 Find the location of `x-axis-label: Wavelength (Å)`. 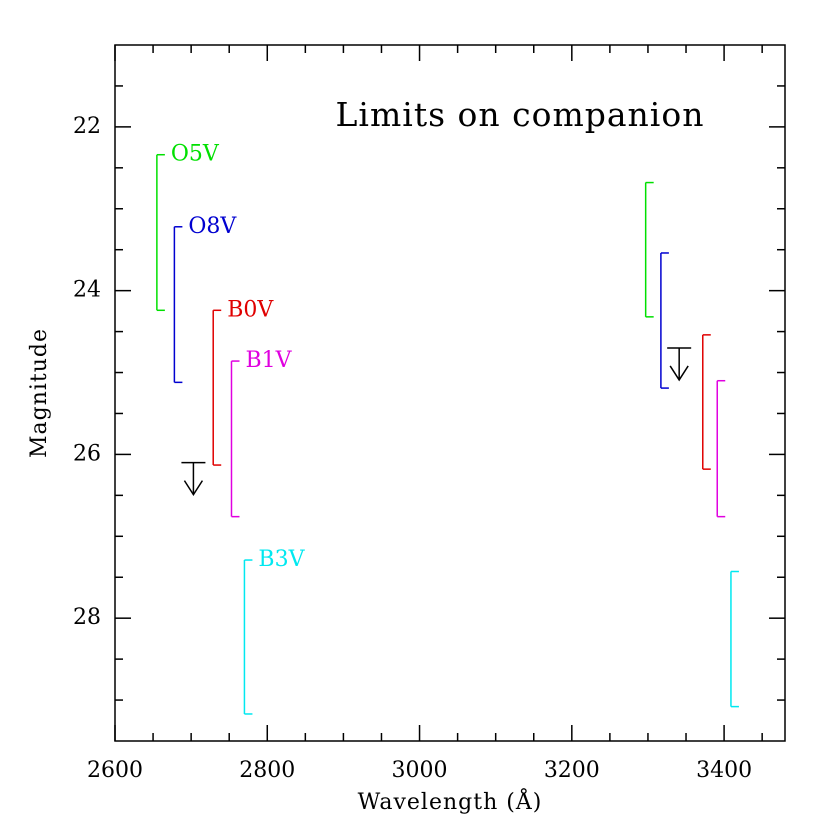

x-axis-label: Wavelength (Å) is located at coordinates (450, 801).